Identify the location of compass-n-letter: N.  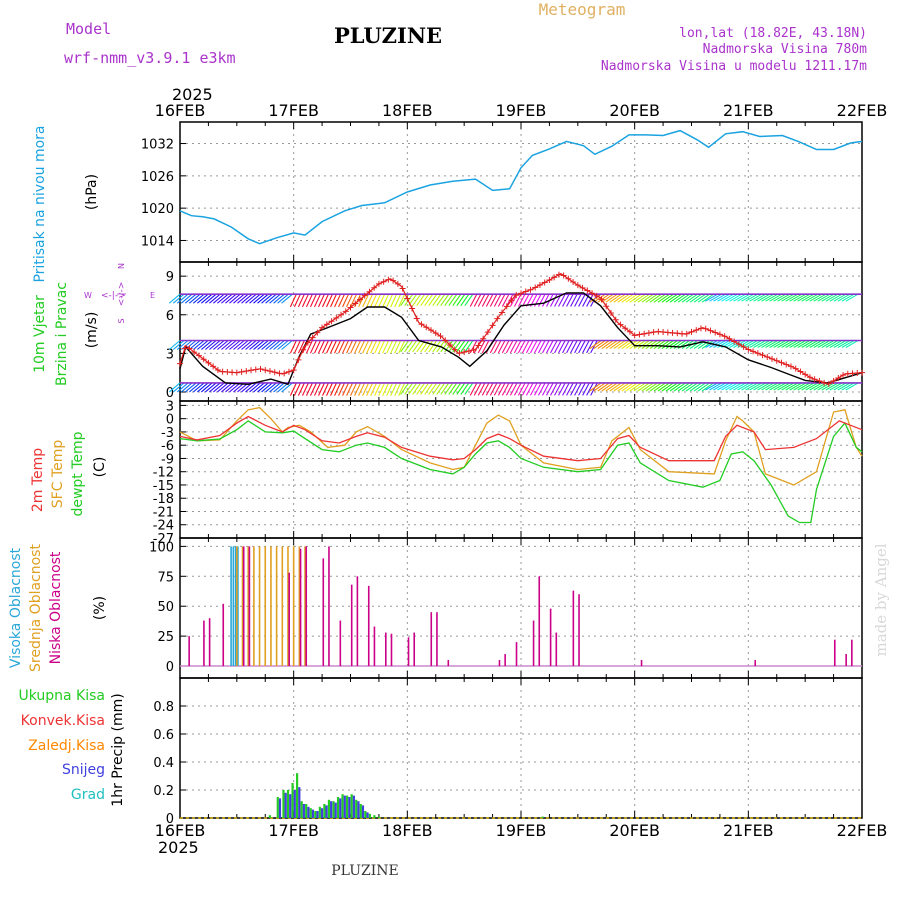
(121, 266).